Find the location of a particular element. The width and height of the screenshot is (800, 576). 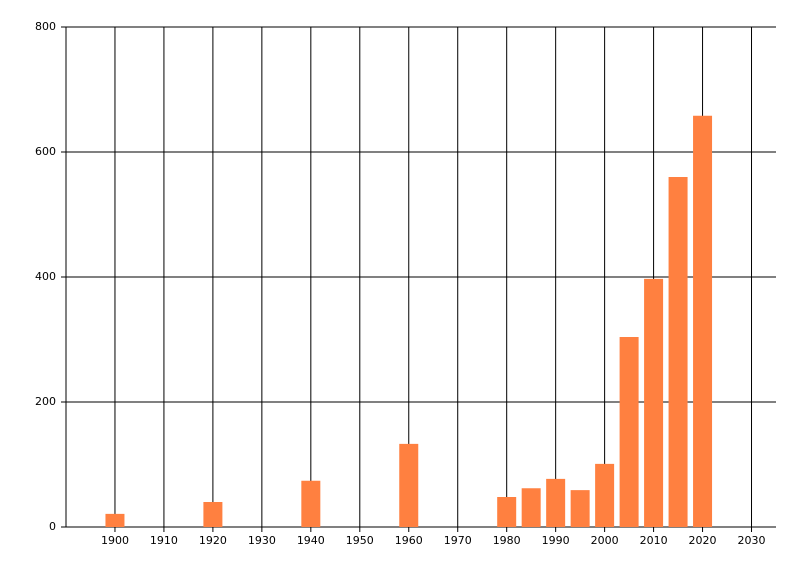

x-tick-label: 1910 is located at coordinates (164, 540).